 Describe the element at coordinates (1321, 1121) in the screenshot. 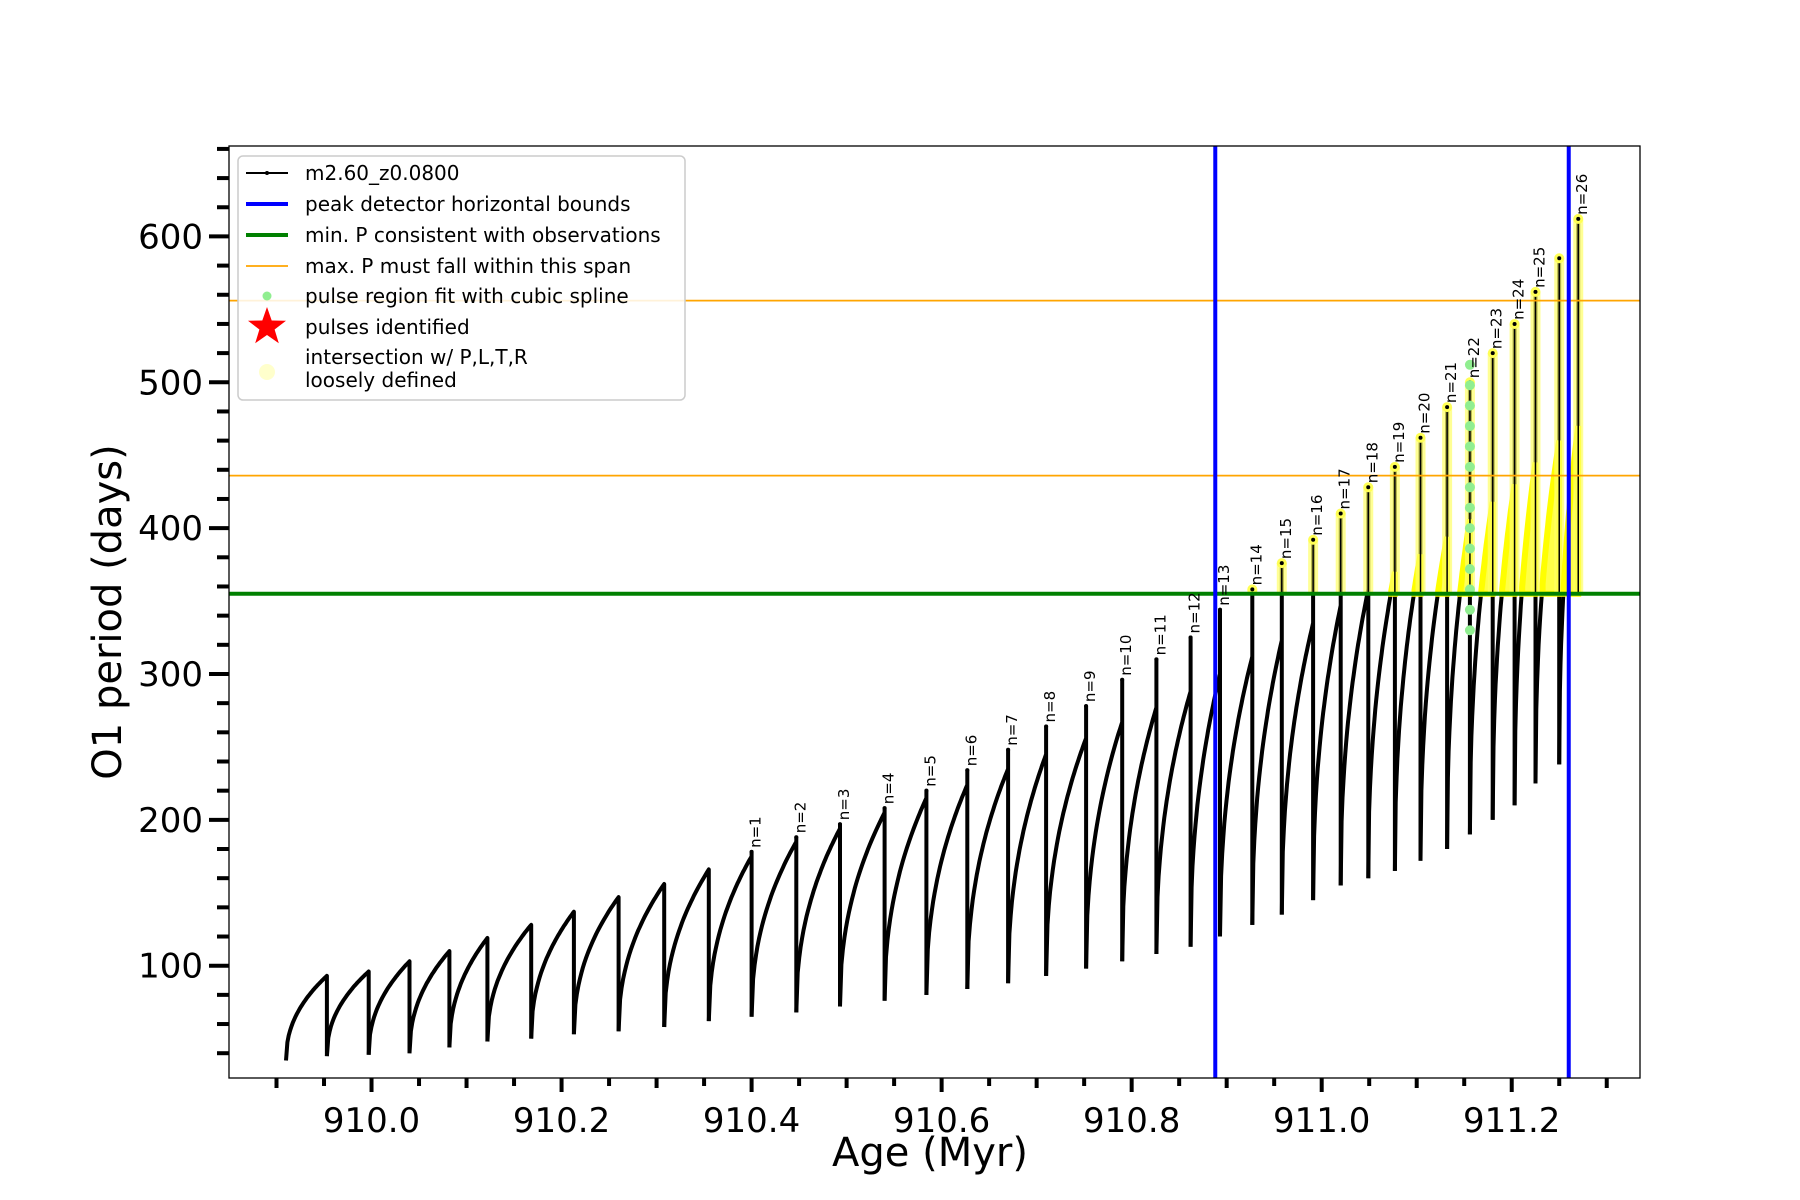

I see `x-tick-label: 911.0` at that location.